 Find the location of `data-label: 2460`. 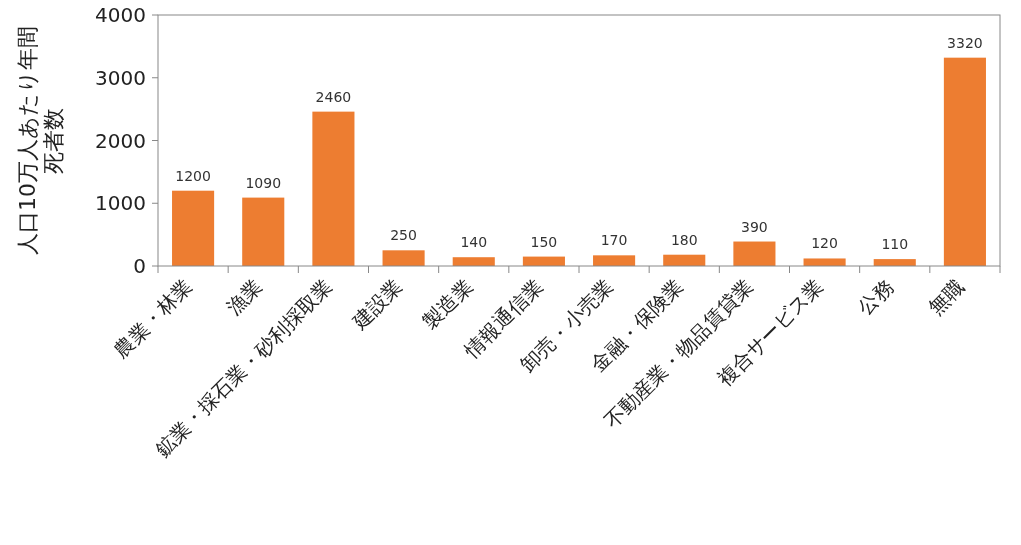

data-label: 2460 is located at coordinates (333, 96).